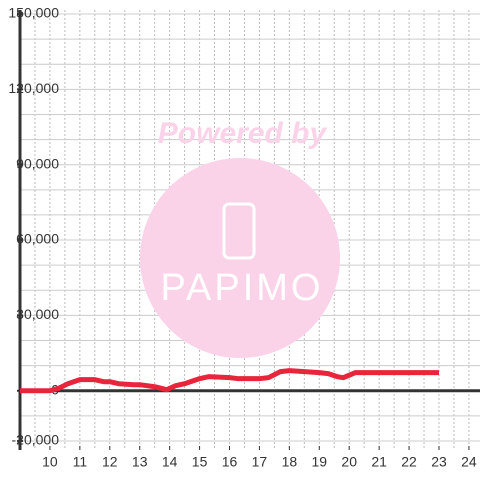 This screenshot has height=480, width=480. I want to click on data-line, so click(229, 381).